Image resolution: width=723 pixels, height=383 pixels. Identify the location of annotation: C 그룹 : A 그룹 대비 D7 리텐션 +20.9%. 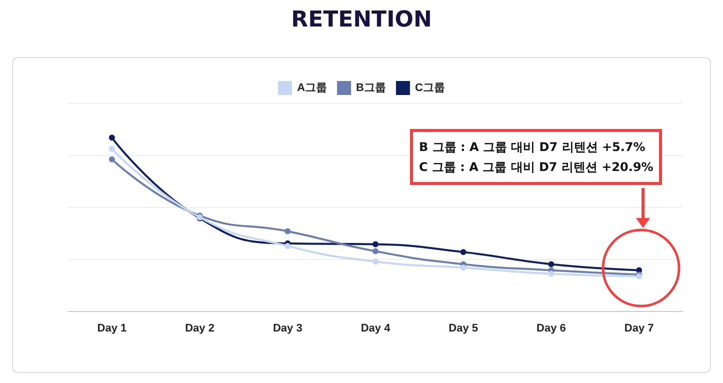
(536, 167).